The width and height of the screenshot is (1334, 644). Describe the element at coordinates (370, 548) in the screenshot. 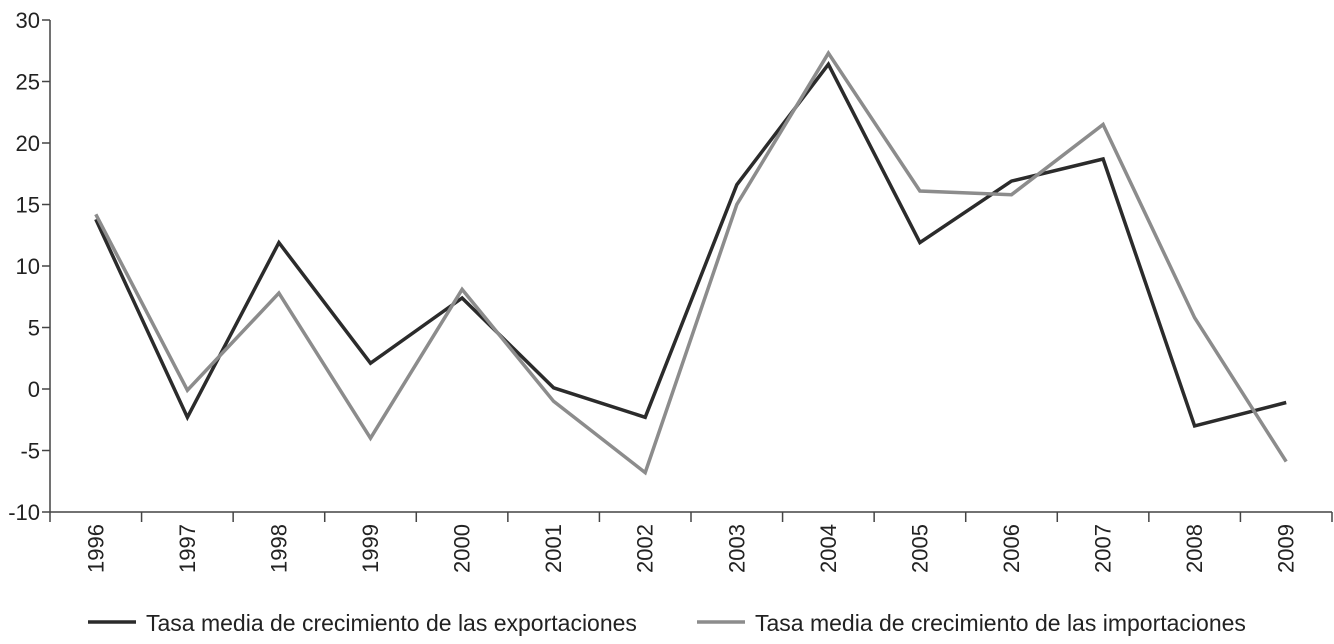

I see `x-tick-label: 1999` at that location.